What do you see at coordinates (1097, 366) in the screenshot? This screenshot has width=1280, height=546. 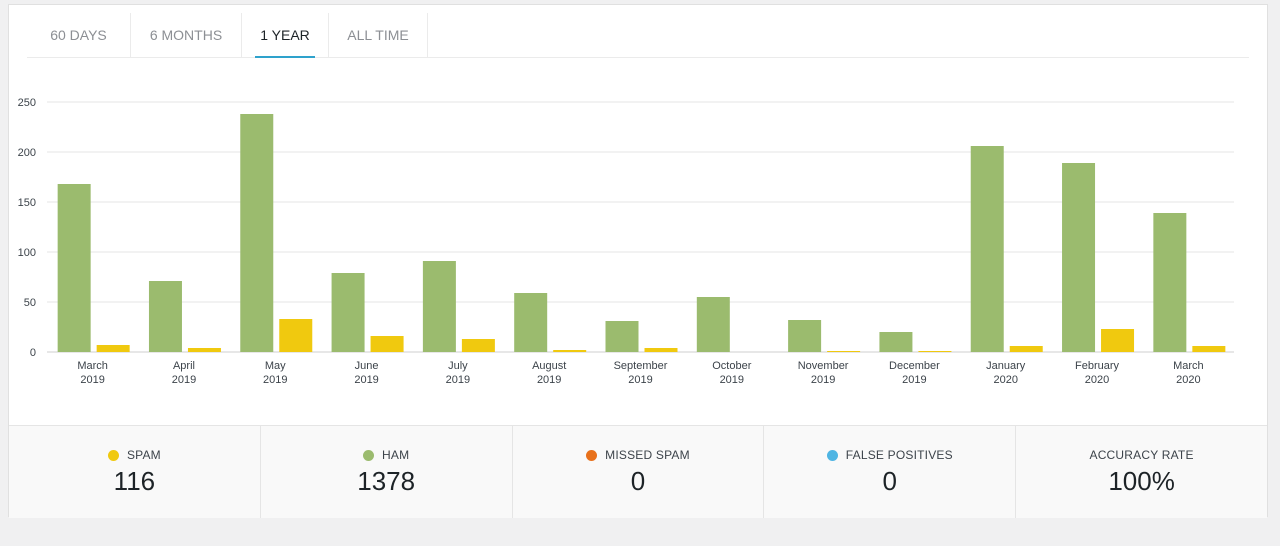 I see `x-tick-label: February` at bounding box center [1097, 366].